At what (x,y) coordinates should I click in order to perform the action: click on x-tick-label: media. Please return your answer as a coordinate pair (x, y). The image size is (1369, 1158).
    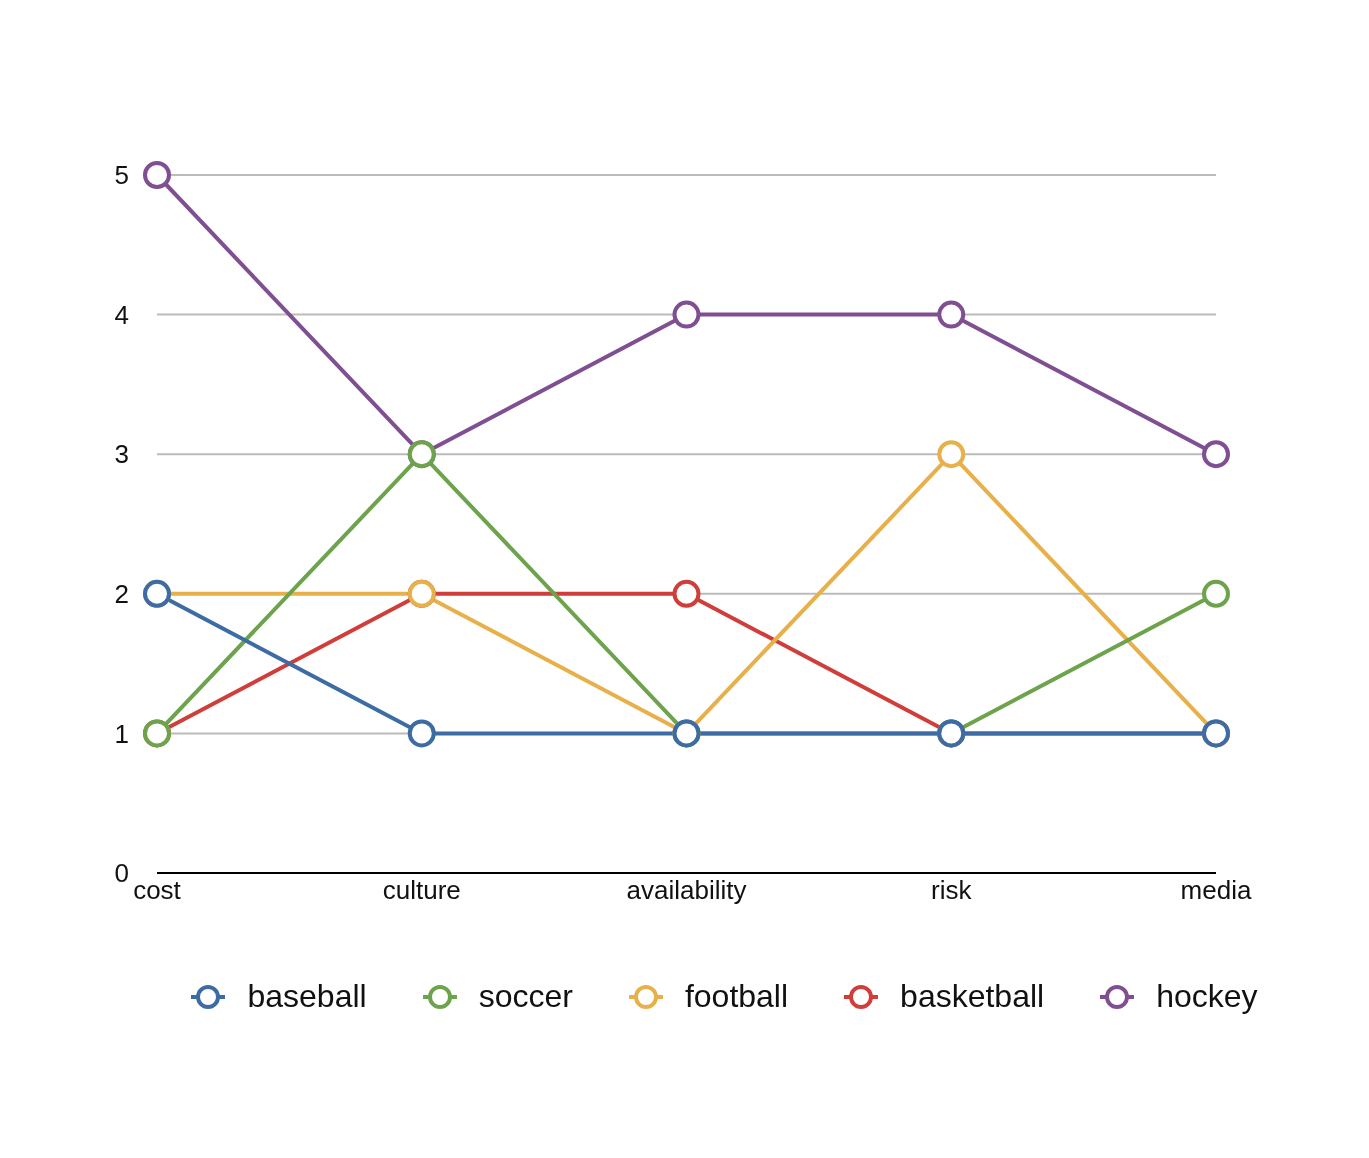
    Looking at the image, I should click on (1216, 890).